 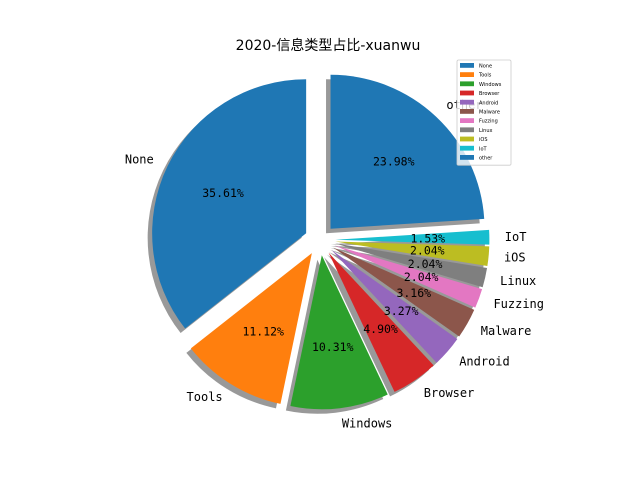 What do you see at coordinates (483, 140) in the screenshot?
I see `legend-entry-ios: iOS` at bounding box center [483, 140].